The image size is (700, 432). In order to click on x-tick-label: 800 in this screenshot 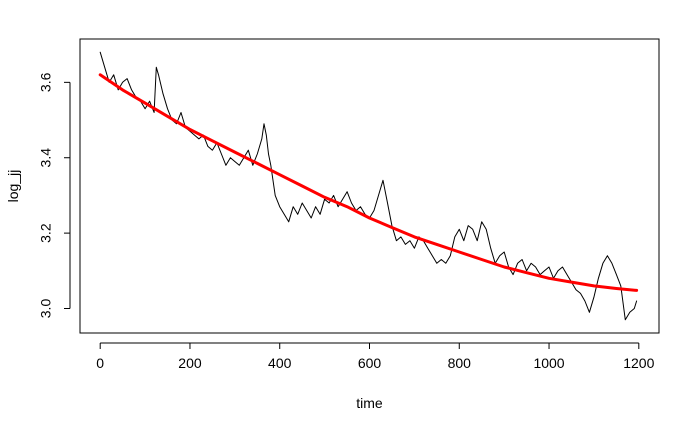, I will do `click(460, 363)`.